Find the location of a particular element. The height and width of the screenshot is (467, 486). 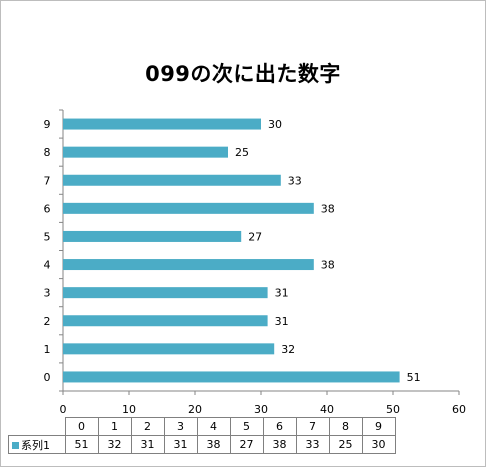

x-tick-label-60: 60 is located at coordinates (459, 409).